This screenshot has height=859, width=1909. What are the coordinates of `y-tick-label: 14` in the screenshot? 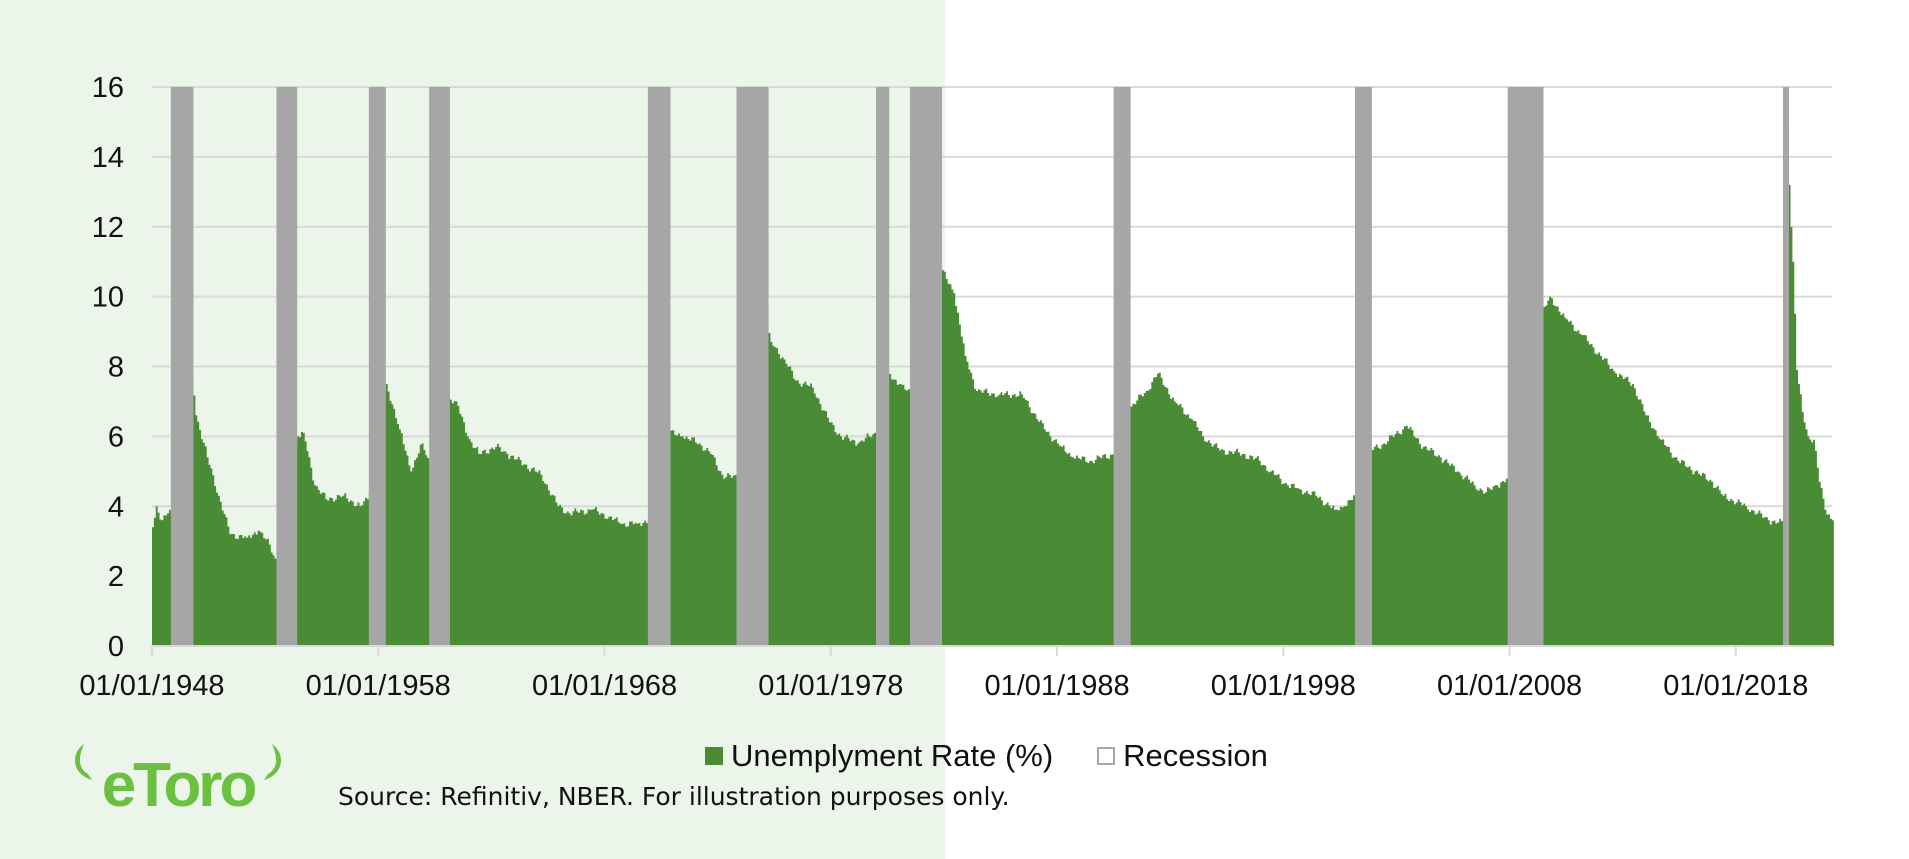 It's located at (108, 158).